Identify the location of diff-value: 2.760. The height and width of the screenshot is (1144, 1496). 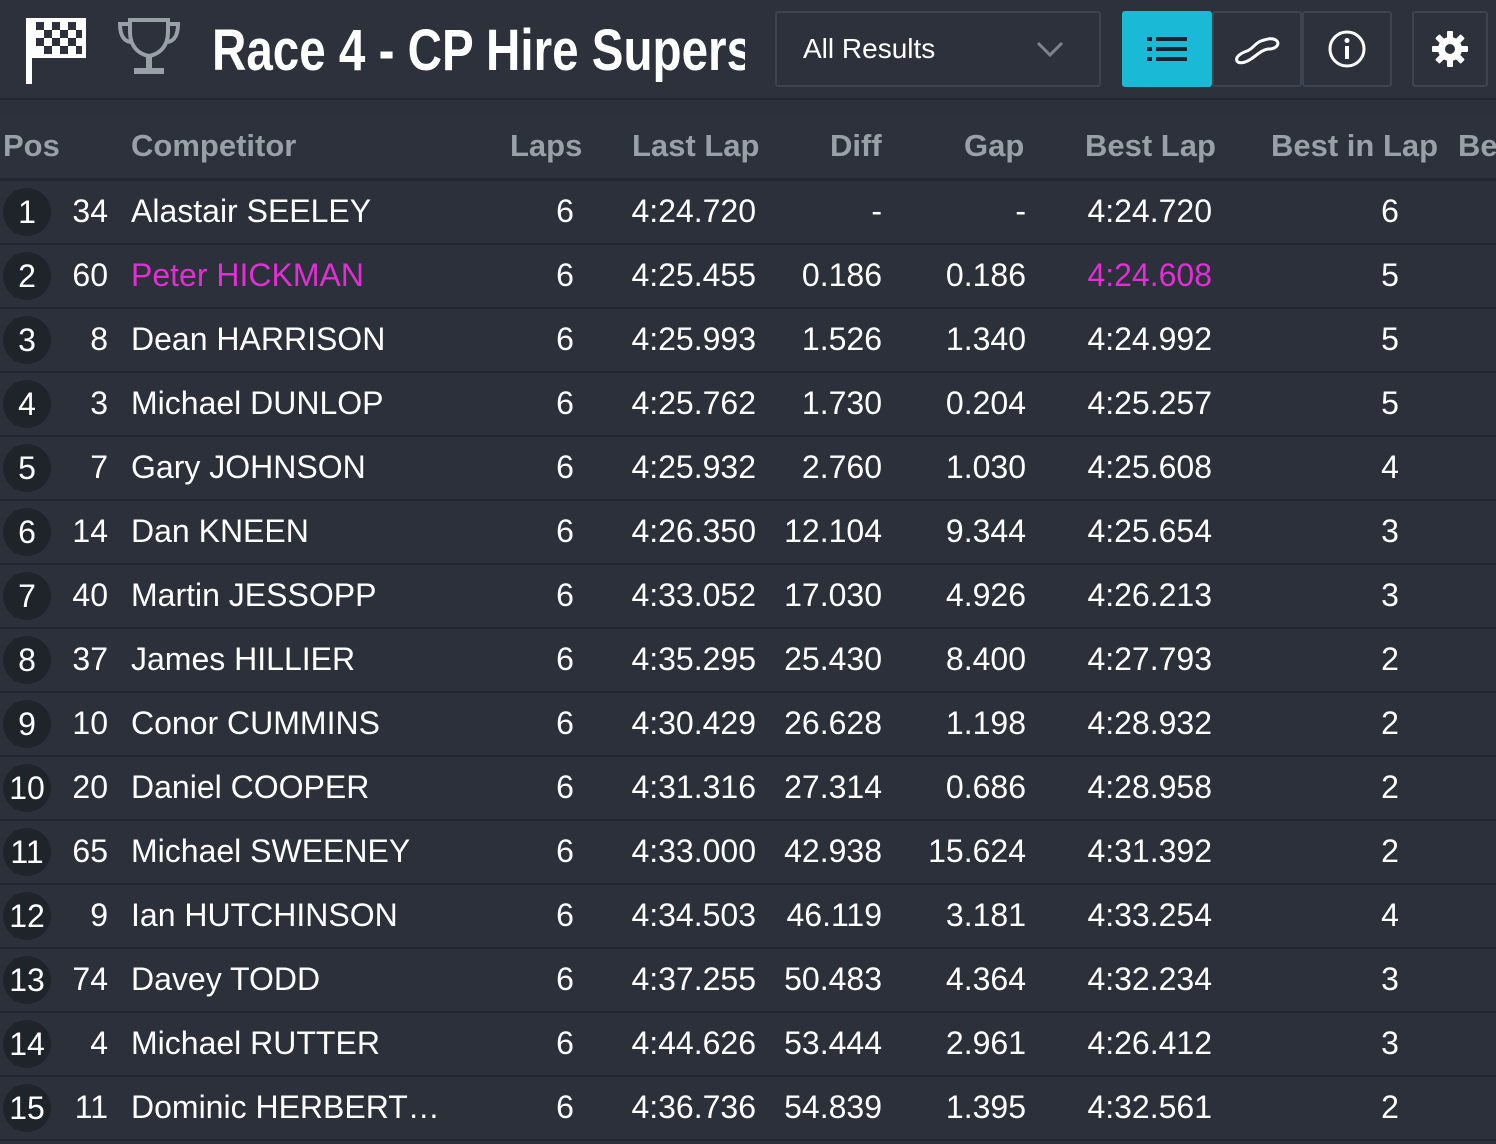
(841, 467).